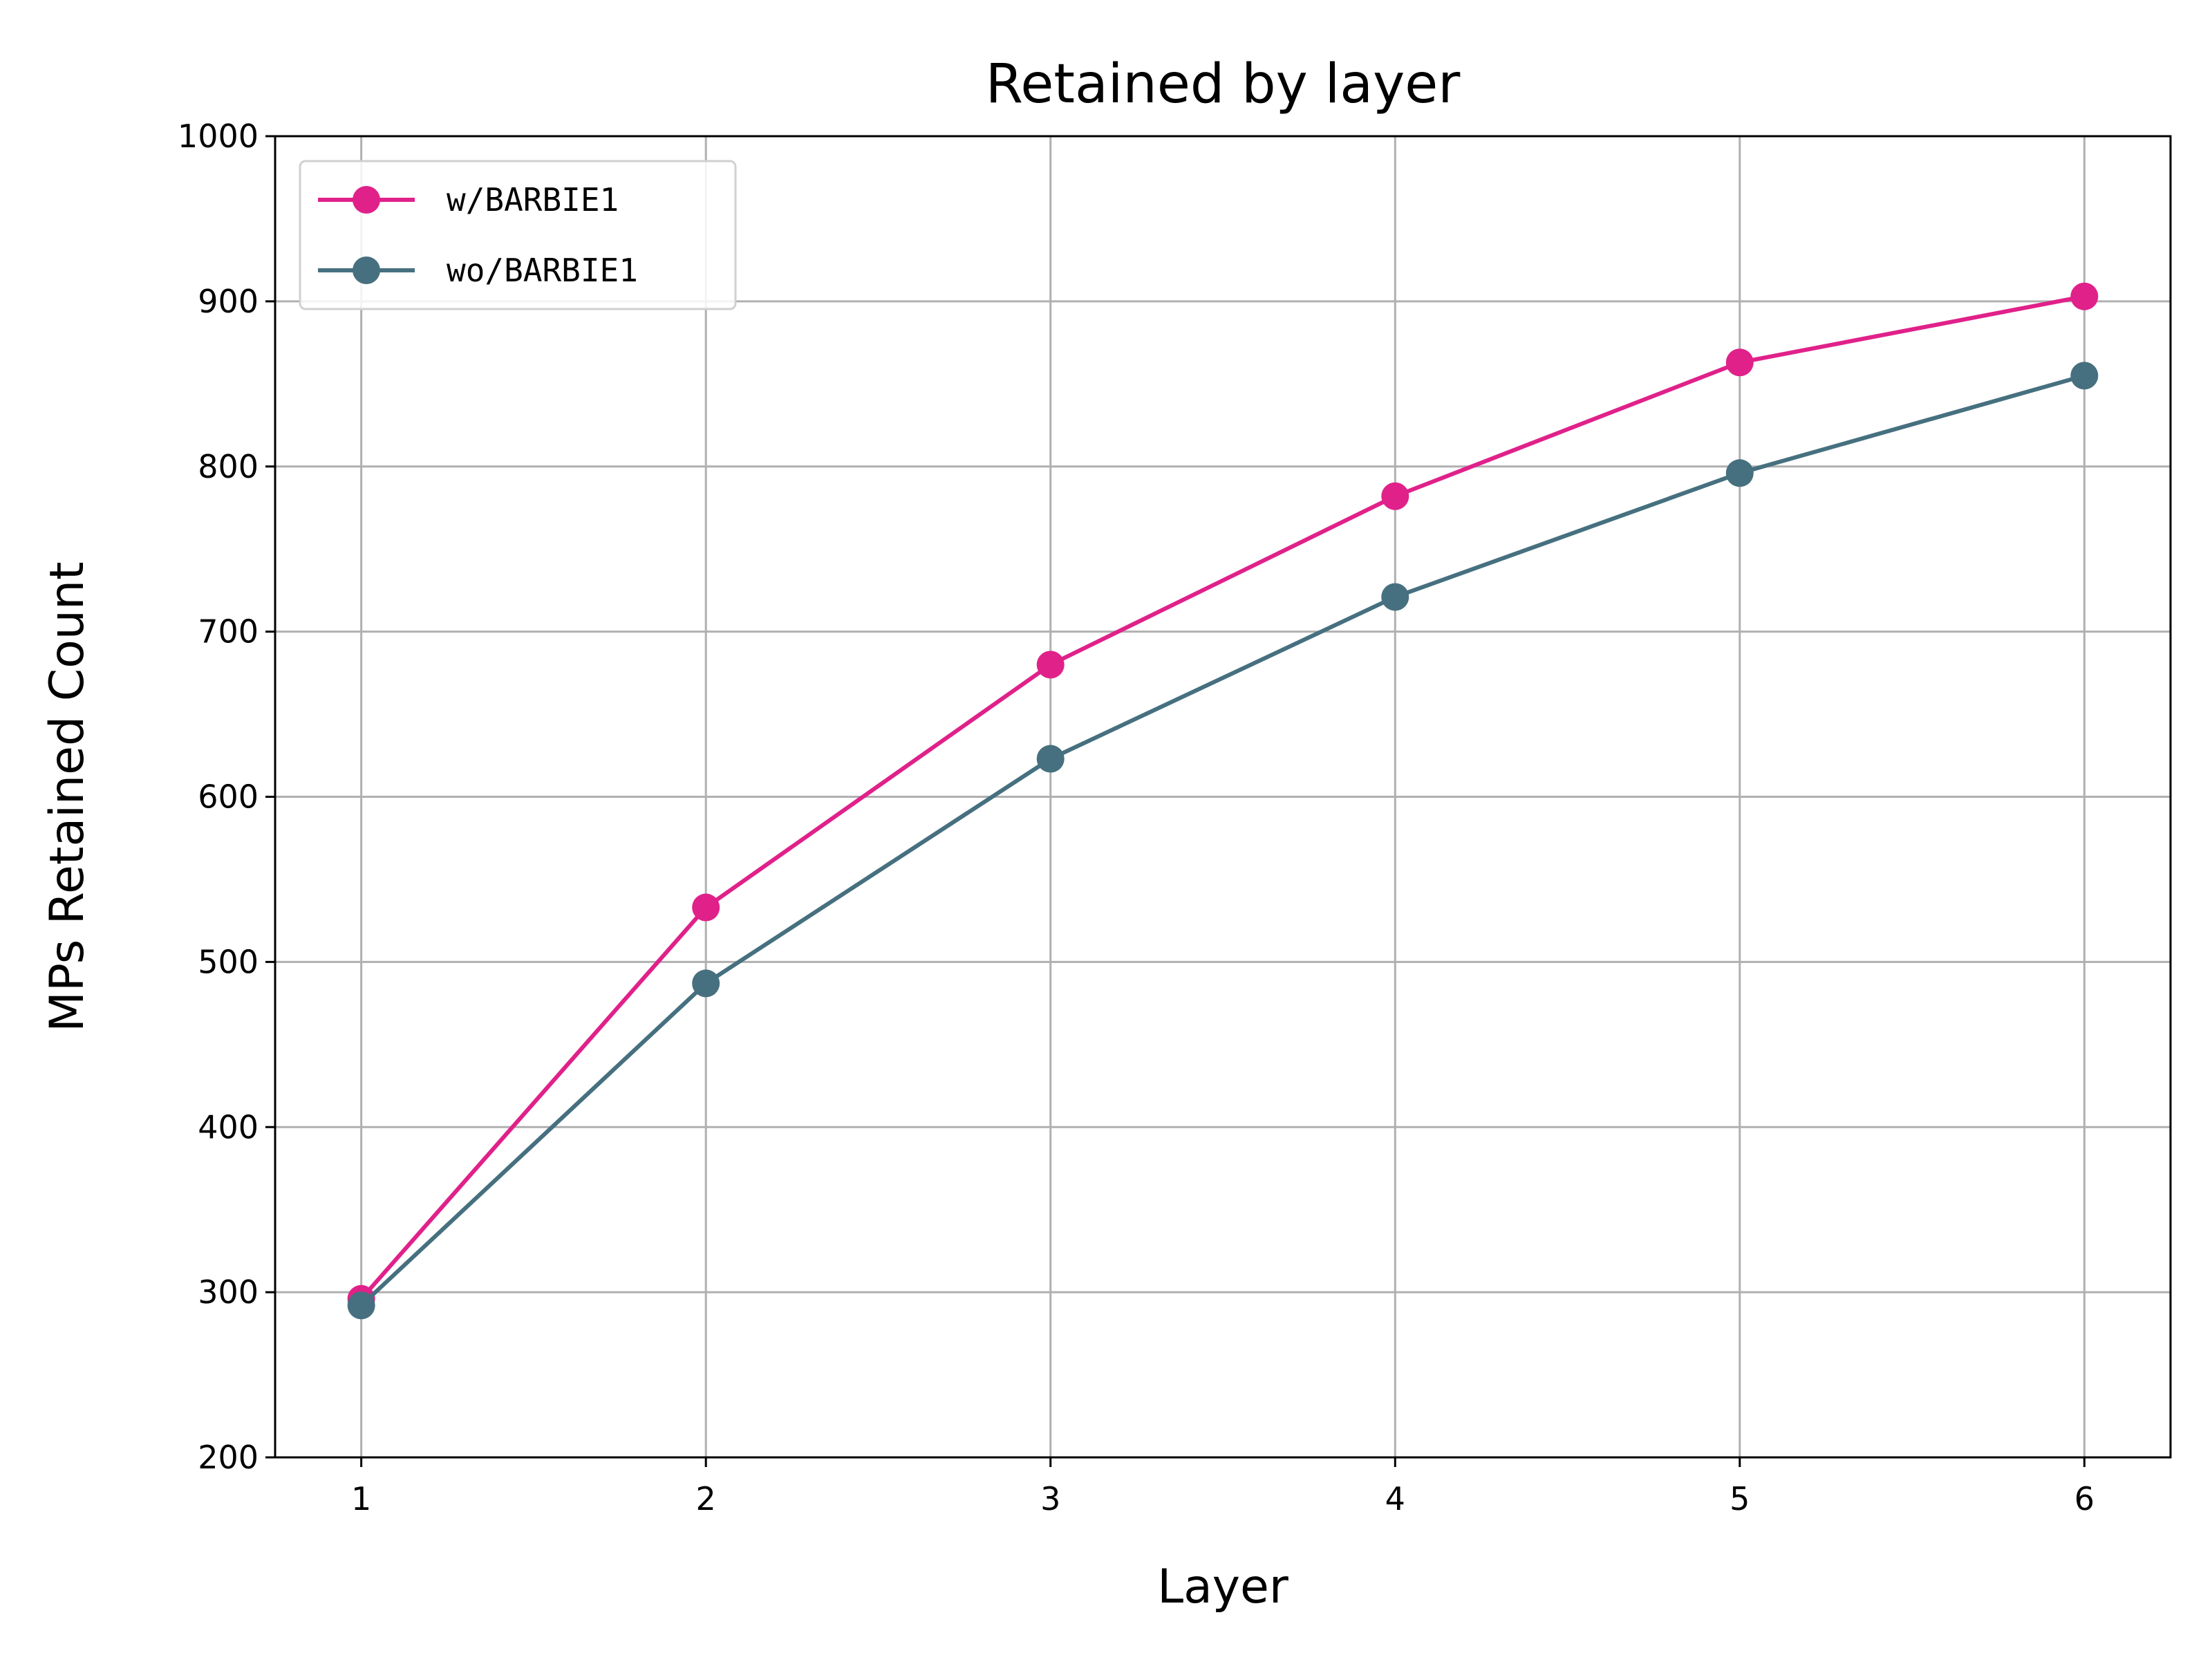 Image resolution: width=2212 pixels, height=1662 pixels. I want to click on chart-title: Retained by layer, so click(1223, 84).